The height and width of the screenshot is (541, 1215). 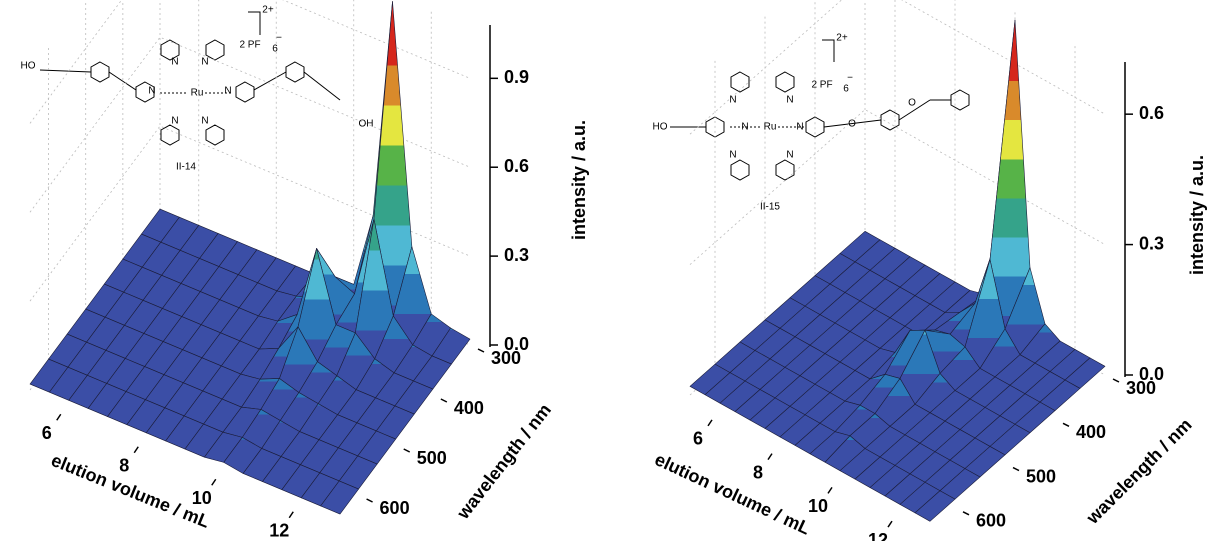 What do you see at coordinates (186, 167) in the screenshot?
I see `annotation: II-14` at bounding box center [186, 167].